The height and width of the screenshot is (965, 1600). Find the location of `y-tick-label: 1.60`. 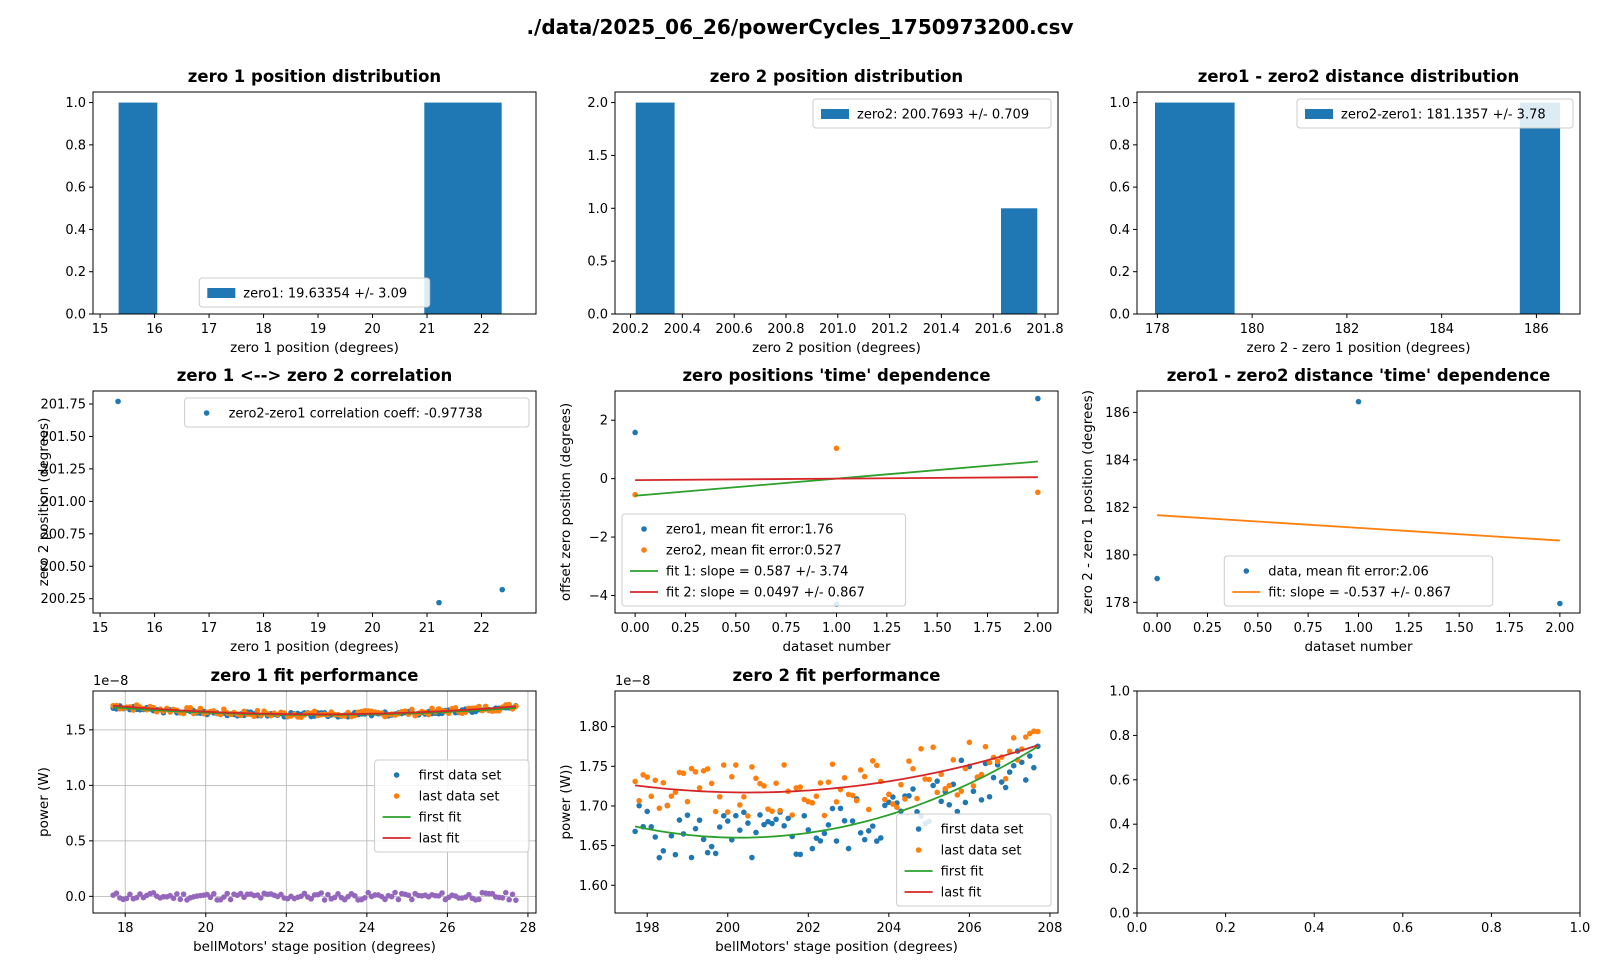

y-tick-label: 1.60 is located at coordinates (593, 886).